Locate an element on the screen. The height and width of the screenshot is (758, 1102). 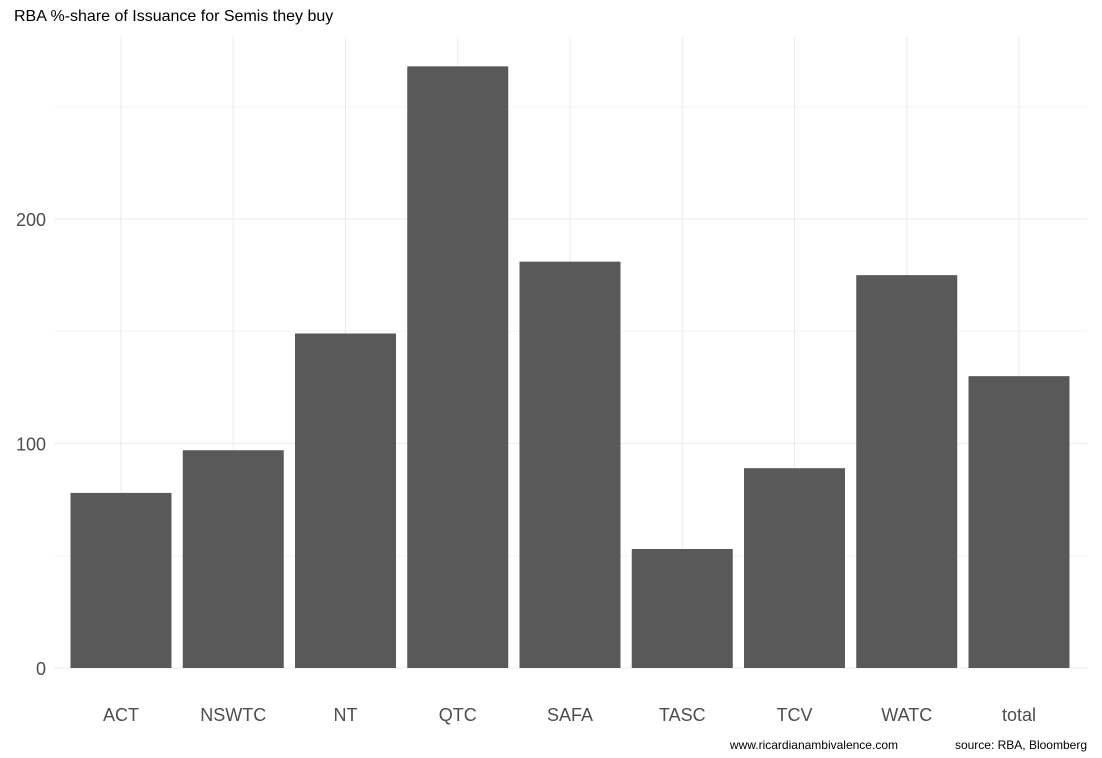
y-tick-label: 0 is located at coordinates (41, 669).